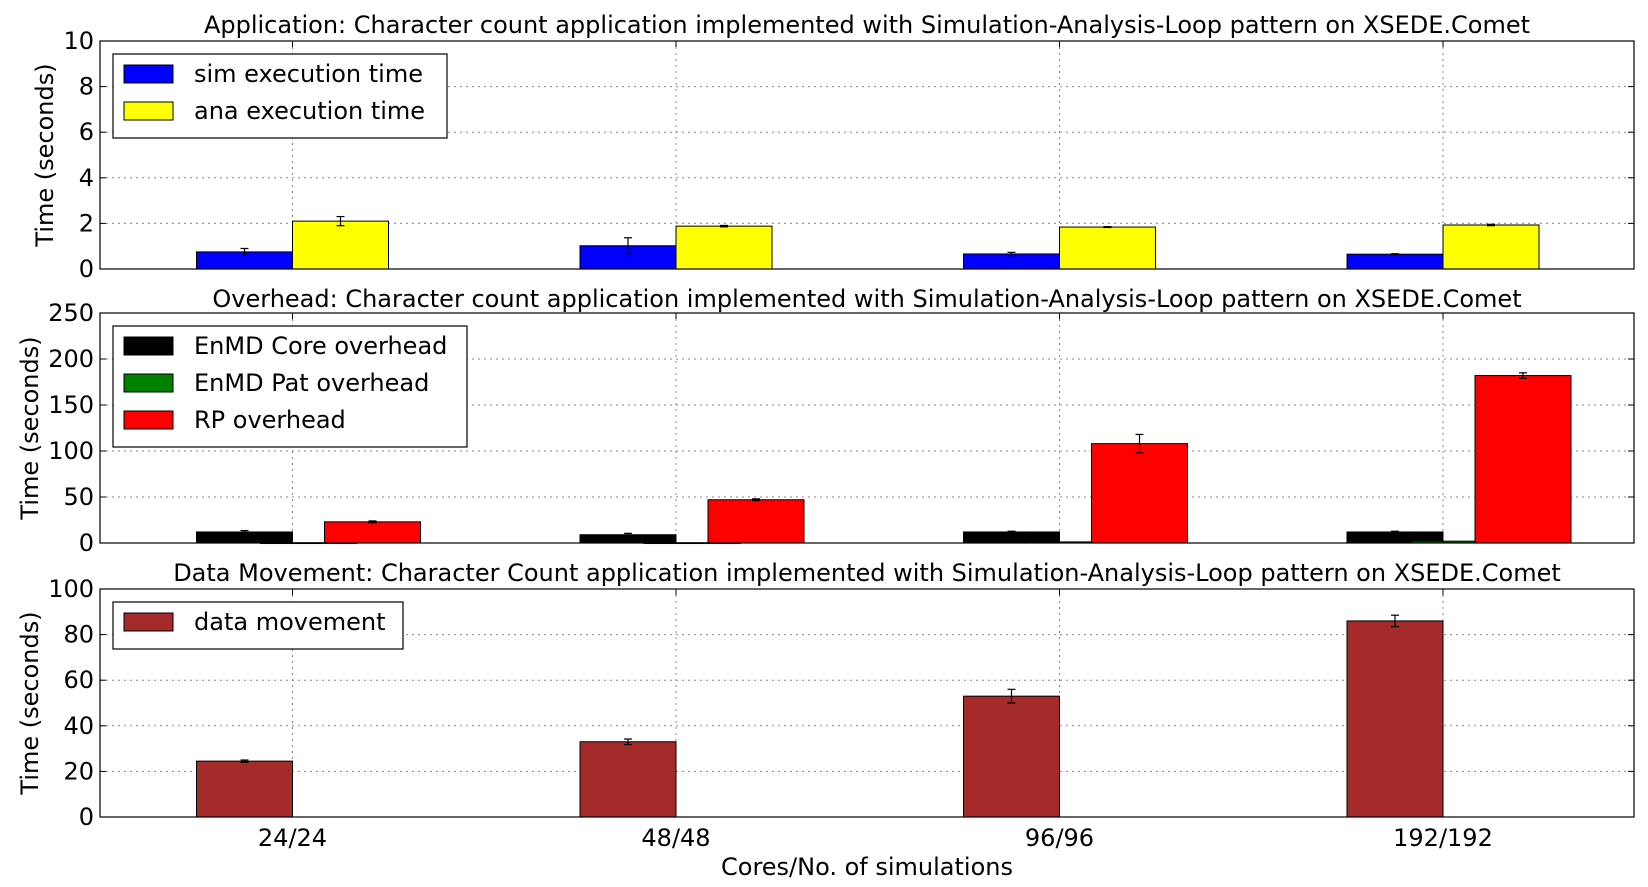 This screenshot has height=887, width=1648. Describe the element at coordinates (86, 223) in the screenshot. I see `y-tick-label: 2` at that location.